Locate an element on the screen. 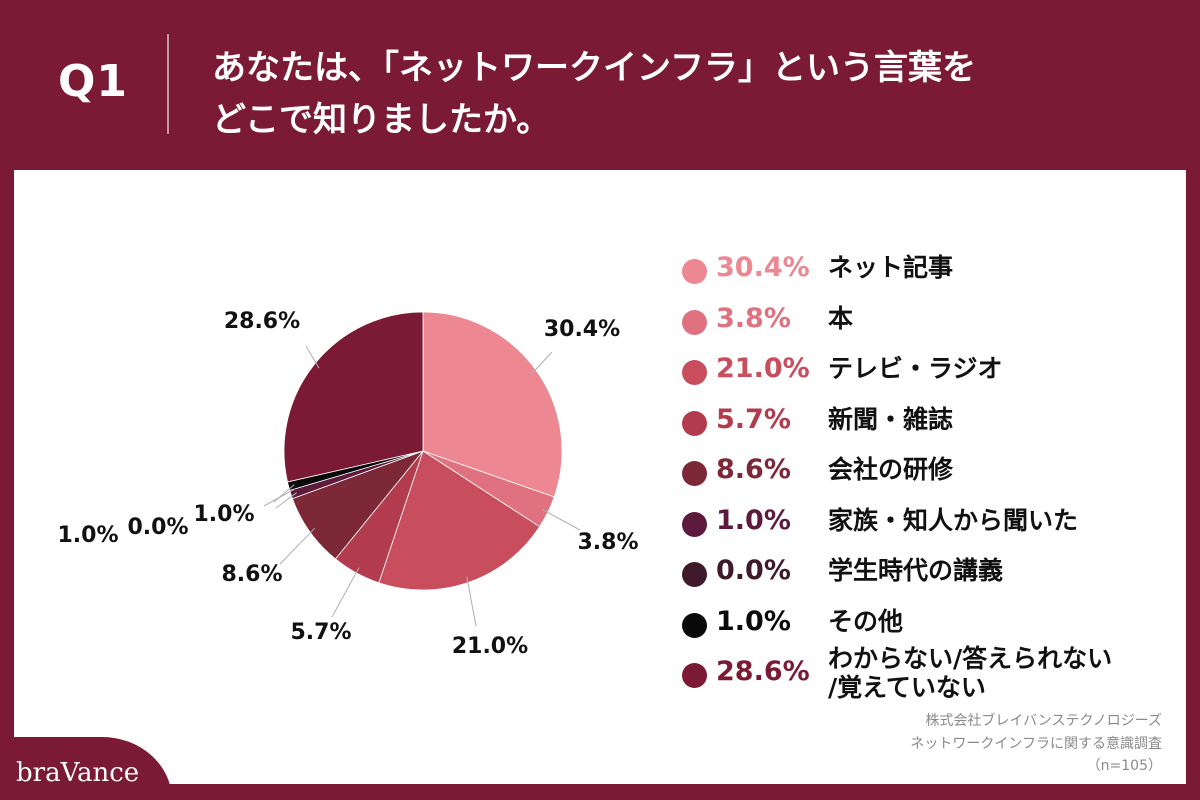  data-label: 0.0% is located at coordinates (157, 527).